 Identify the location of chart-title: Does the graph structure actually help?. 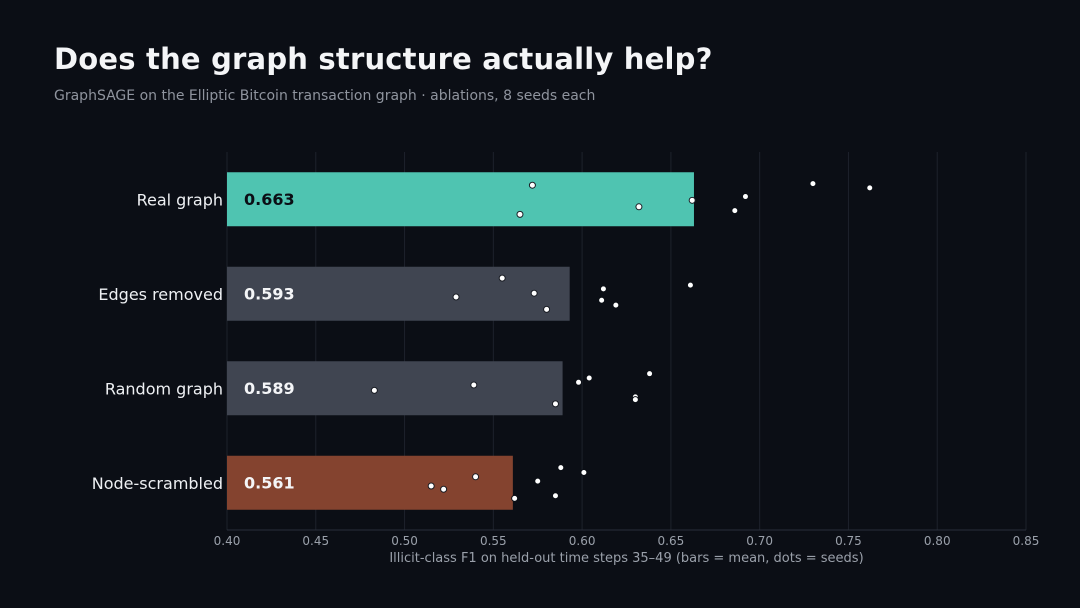
(383, 59).